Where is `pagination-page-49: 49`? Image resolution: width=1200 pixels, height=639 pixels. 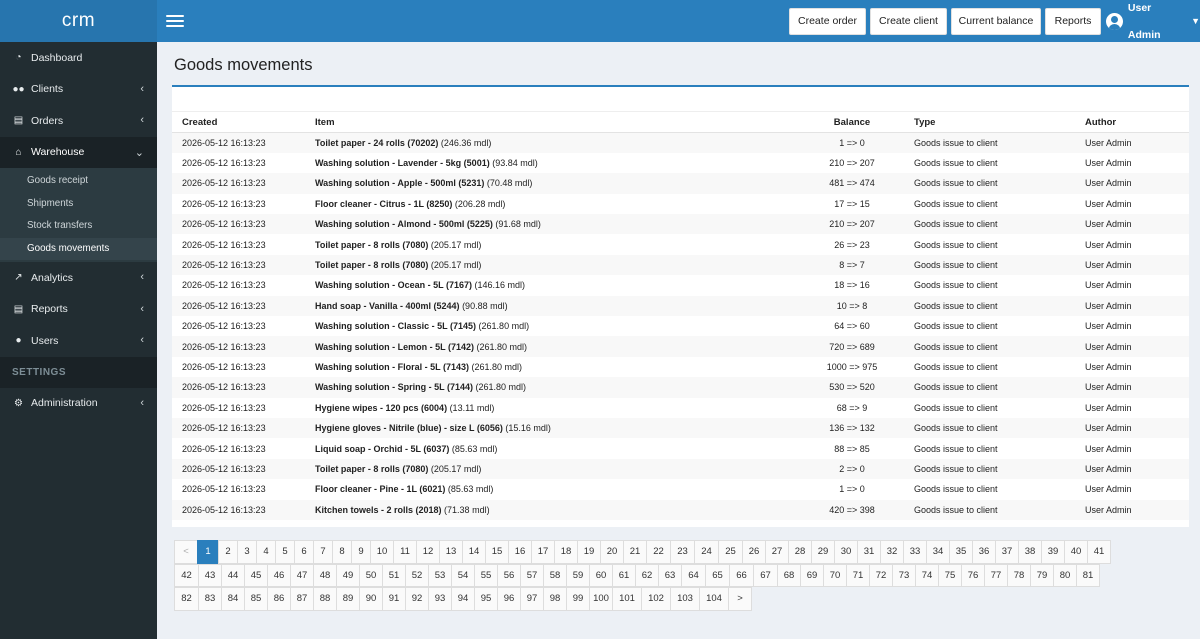 pagination-page-49: 49 is located at coordinates (348, 575).